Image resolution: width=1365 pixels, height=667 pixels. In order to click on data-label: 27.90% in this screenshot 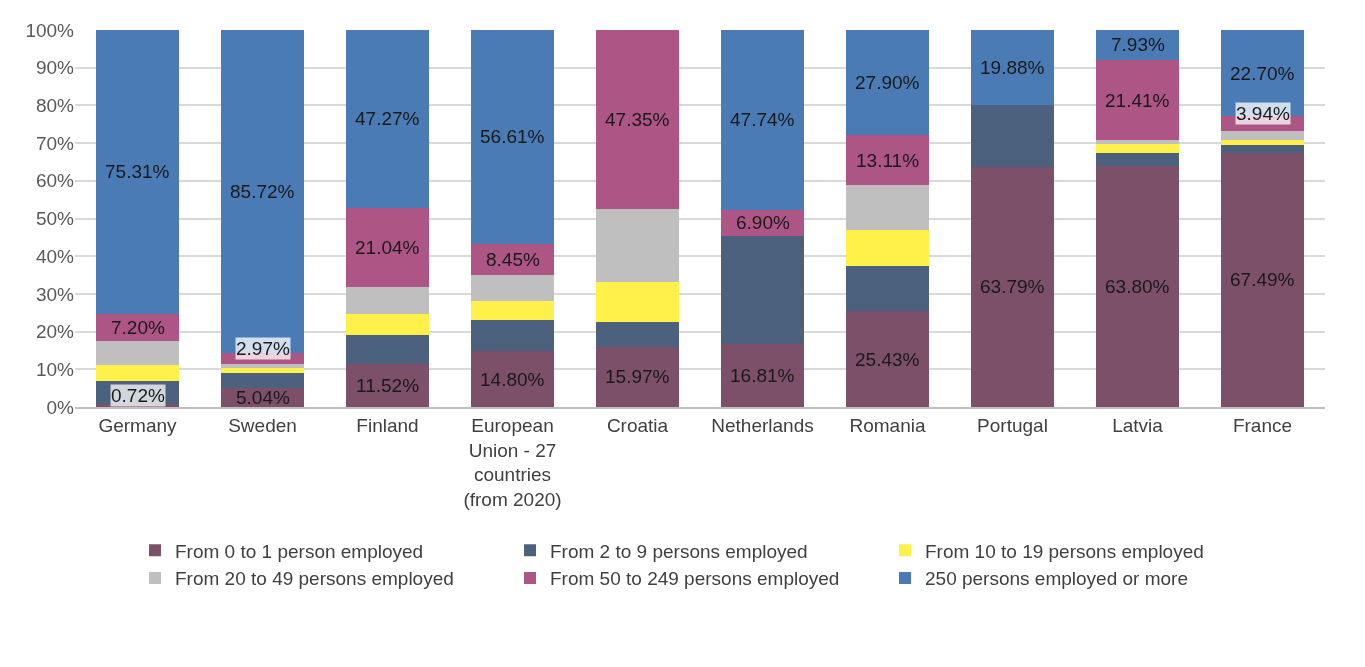, I will do `click(887, 82)`.